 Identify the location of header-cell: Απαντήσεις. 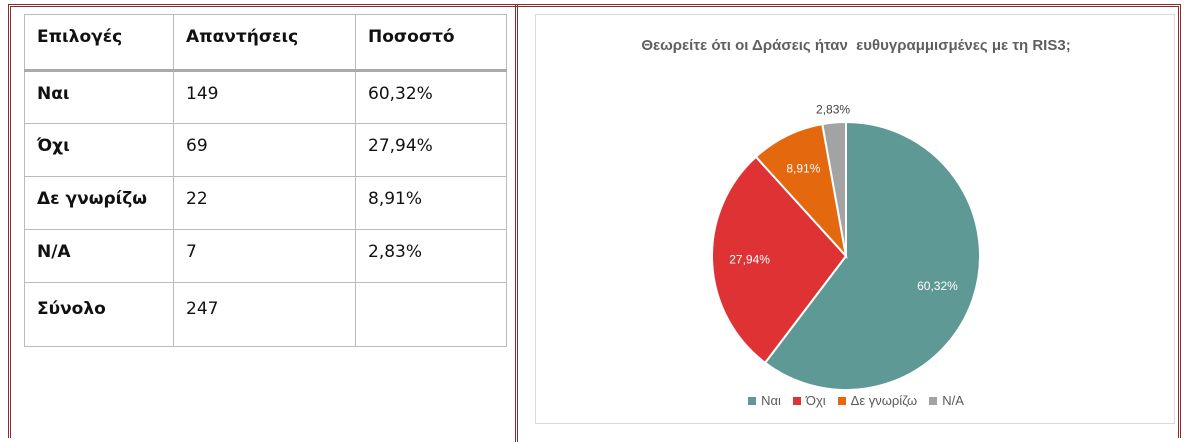
(264, 43).